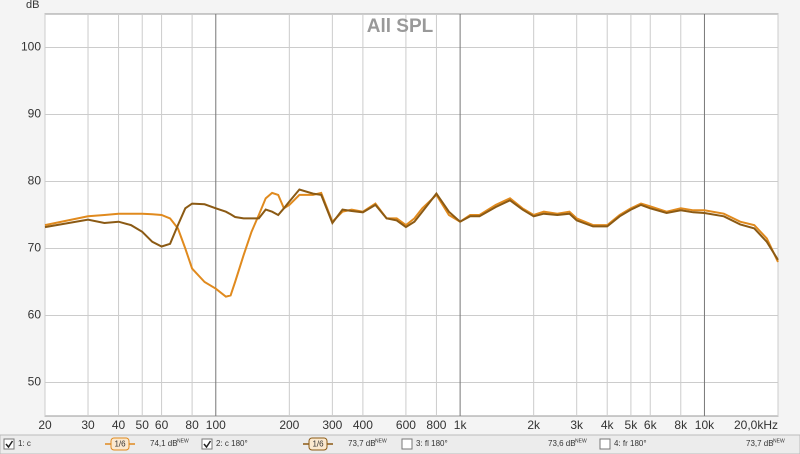 The height and width of the screenshot is (454, 800). What do you see at coordinates (400, 26) in the screenshot?
I see `chart-title: All SPL` at bounding box center [400, 26].